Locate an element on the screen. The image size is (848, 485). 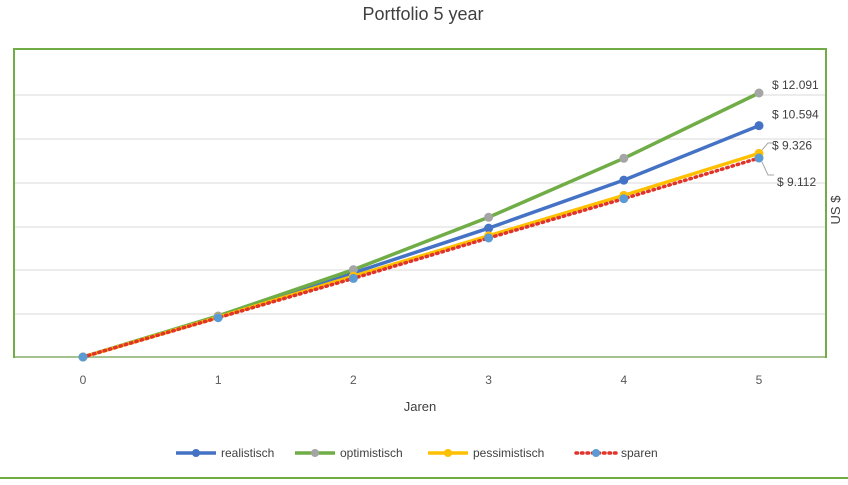
leader-line-pessimistisch is located at coordinates (766, 146).